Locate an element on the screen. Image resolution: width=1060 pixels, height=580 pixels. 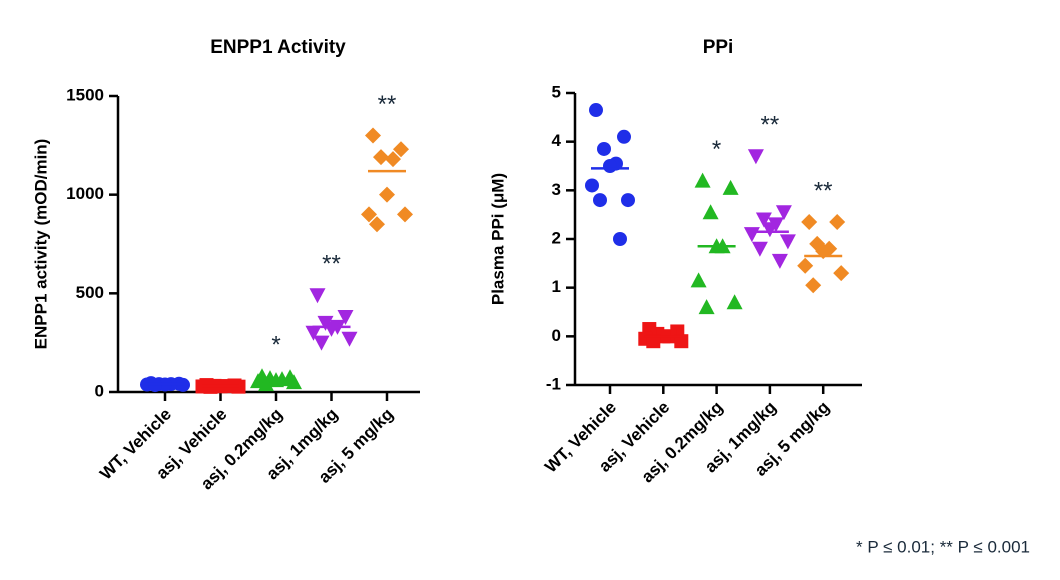
y-tick-label: 3 is located at coordinates (556, 189).